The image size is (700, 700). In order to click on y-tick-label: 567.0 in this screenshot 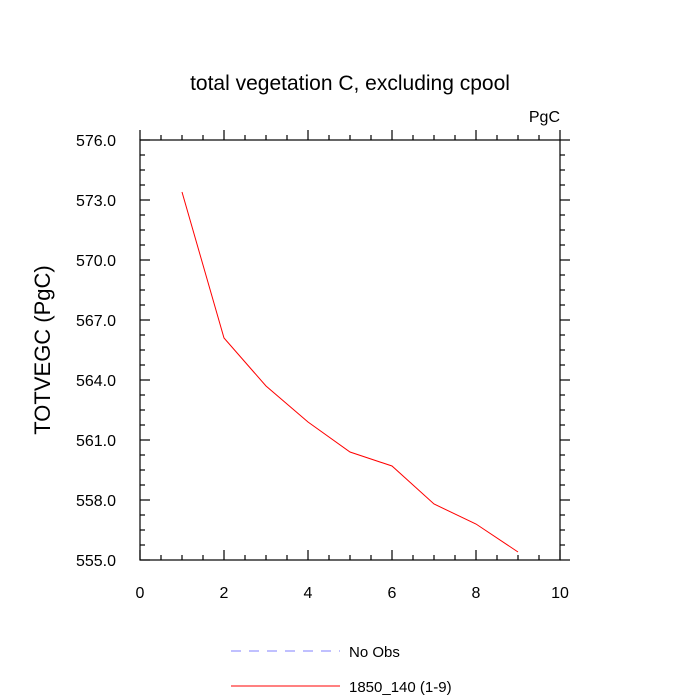, I will do `click(96, 321)`.